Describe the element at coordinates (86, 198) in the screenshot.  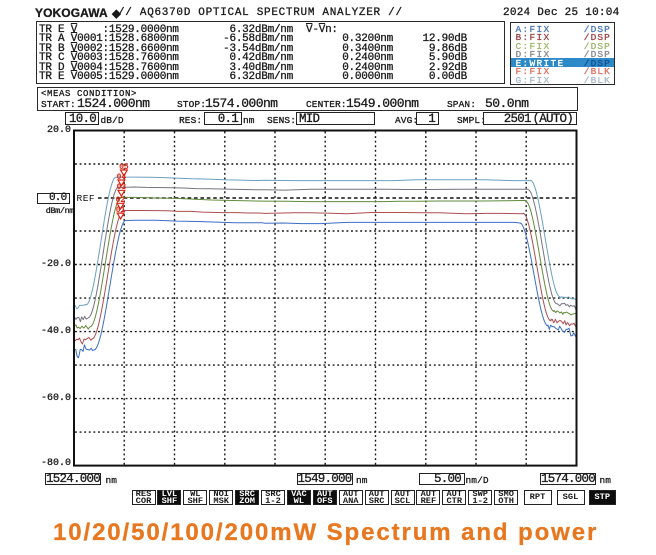
I see `svg-text: REF` at that location.